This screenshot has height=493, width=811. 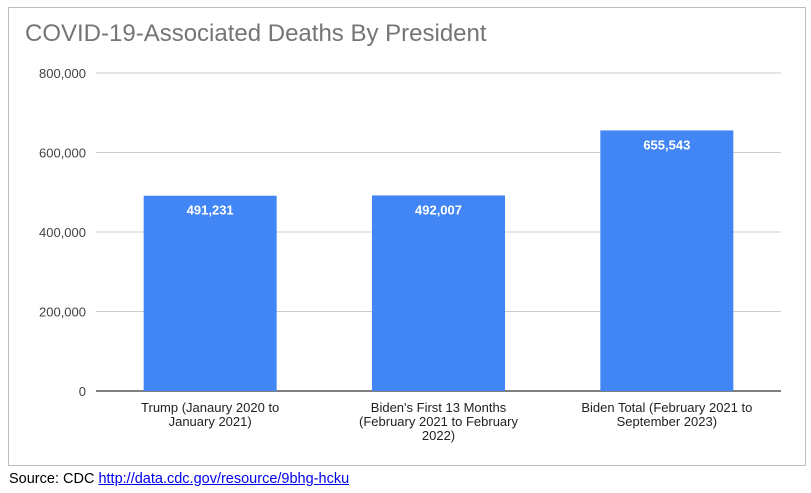 What do you see at coordinates (256, 33) in the screenshot?
I see `chart-title: COVID-19-Associated Deaths By President` at bounding box center [256, 33].